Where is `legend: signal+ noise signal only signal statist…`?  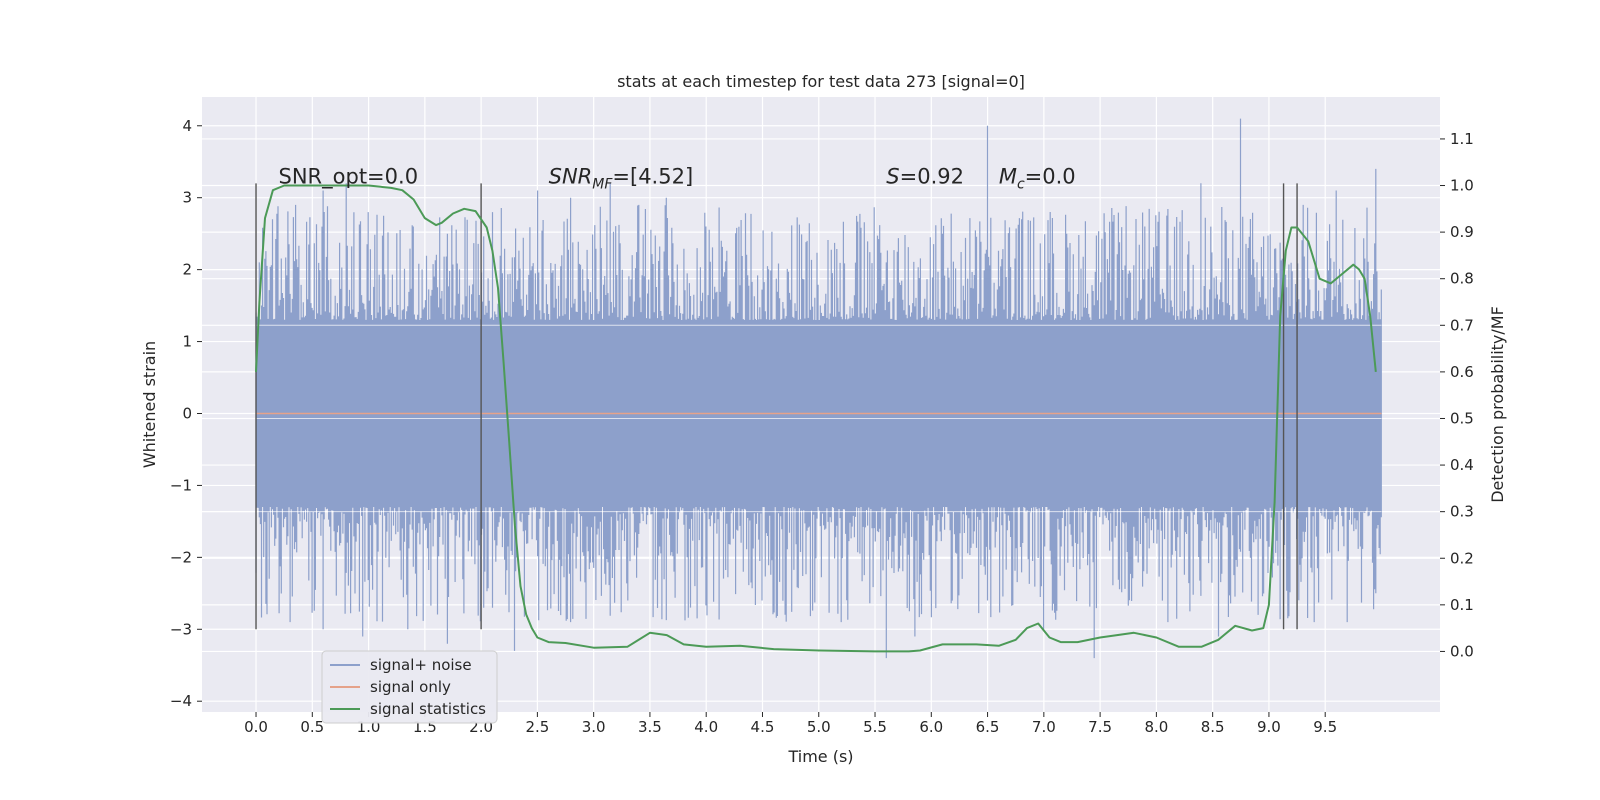 legend: signal+ noise signal only signal statist… is located at coordinates (409, 687).